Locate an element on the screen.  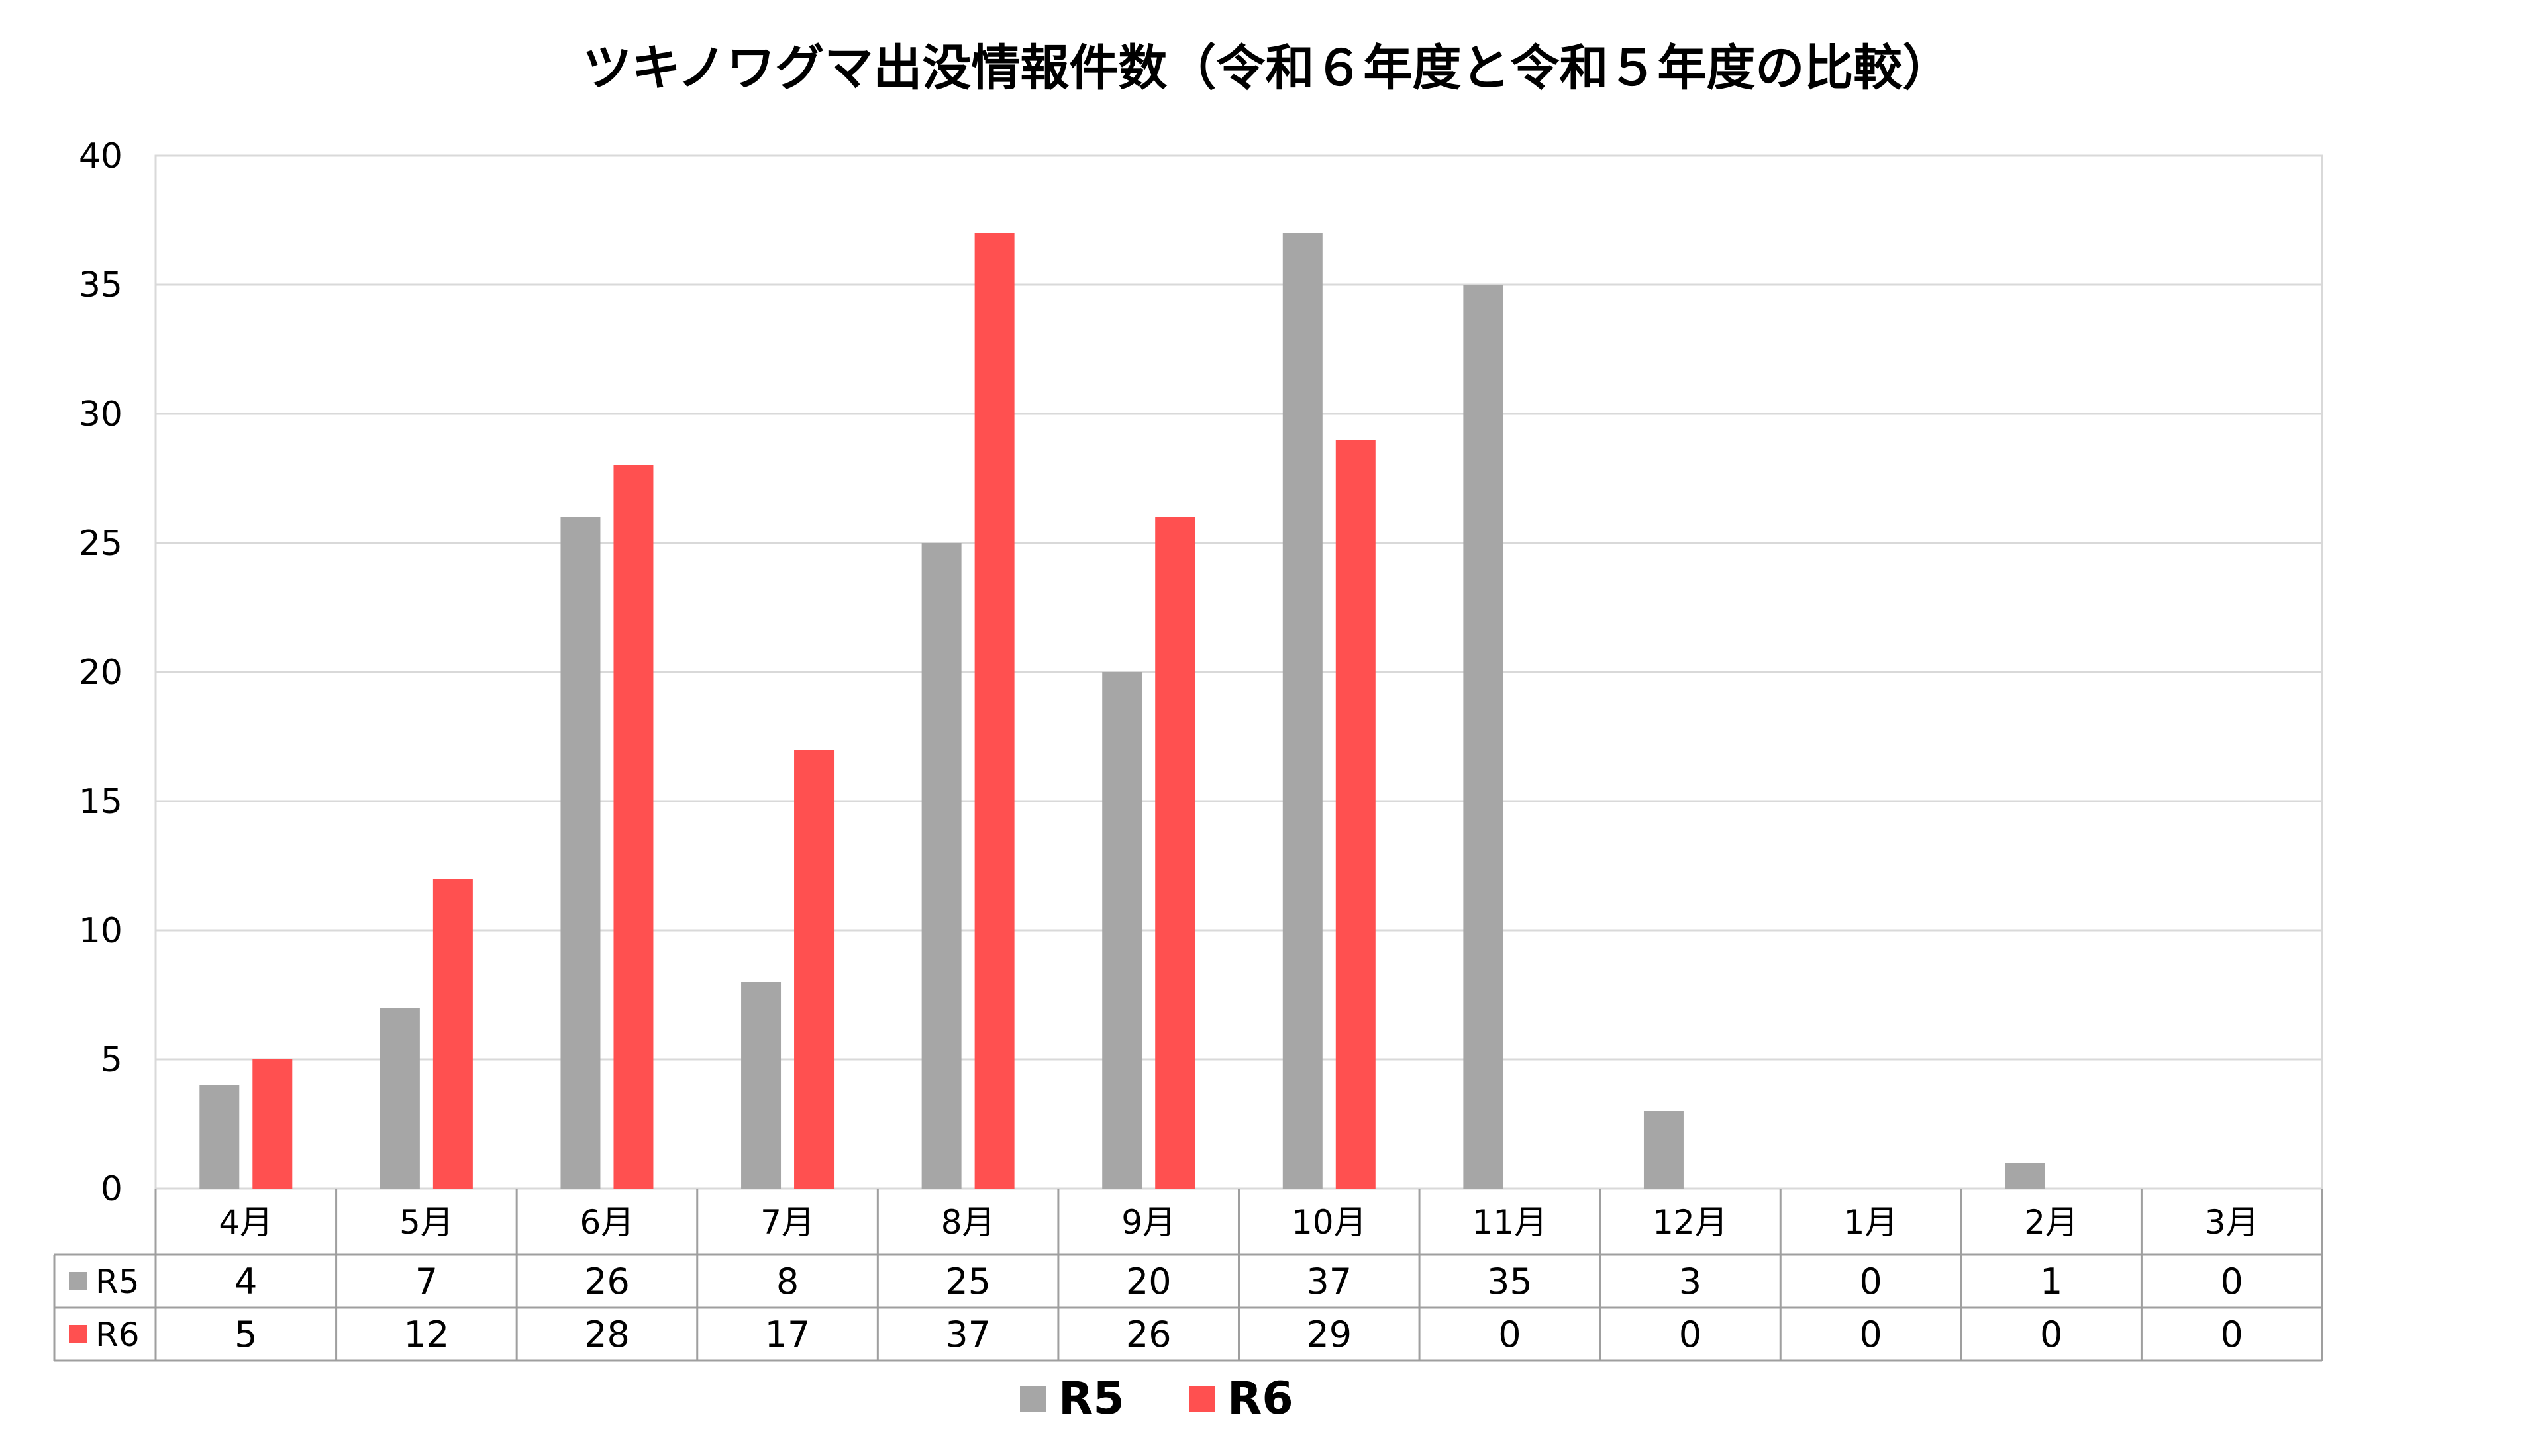
x-tick-label: 9月 is located at coordinates (1148, 1222).